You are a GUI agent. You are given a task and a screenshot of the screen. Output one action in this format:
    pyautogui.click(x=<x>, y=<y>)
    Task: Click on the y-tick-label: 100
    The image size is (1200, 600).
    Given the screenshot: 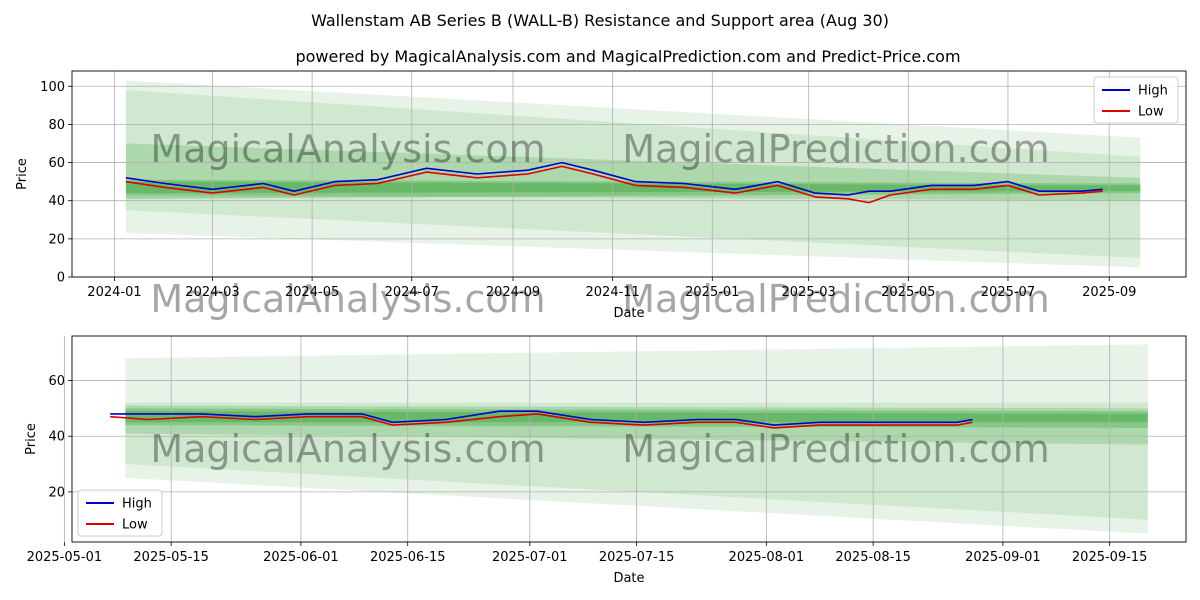 What is the action you would take?
    pyautogui.click(x=52, y=87)
    